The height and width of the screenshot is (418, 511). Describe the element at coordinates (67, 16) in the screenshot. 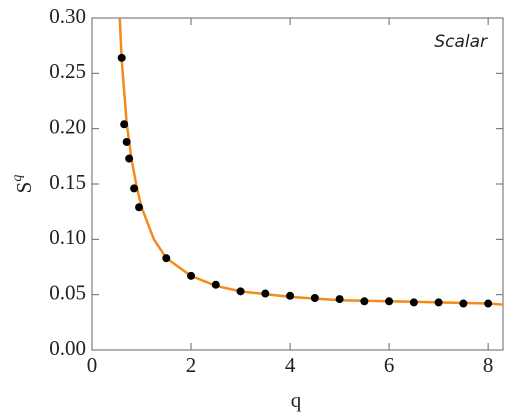

I see `y-tick-label: 0.30` at that location.